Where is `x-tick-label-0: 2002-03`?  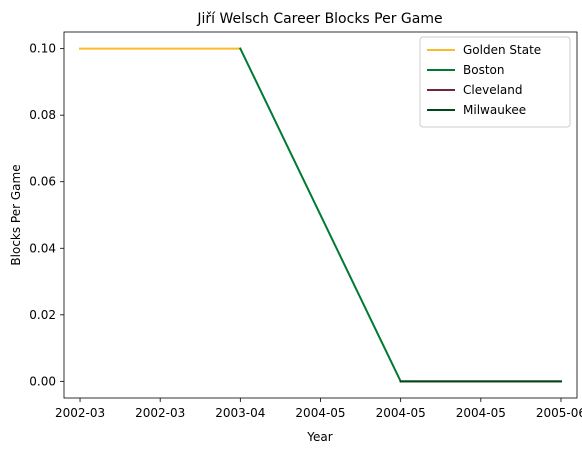 x-tick-label-0: 2002-03 is located at coordinates (80, 413).